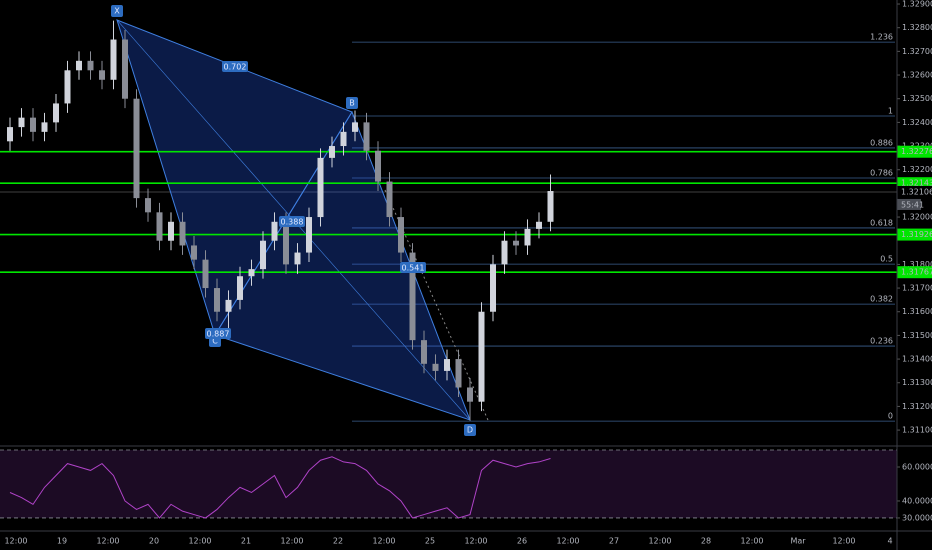 Image resolution: width=932 pixels, height=550 pixels. What do you see at coordinates (798, 541) in the screenshot?
I see `x-tick-label: Mar` at bounding box center [798, 541].